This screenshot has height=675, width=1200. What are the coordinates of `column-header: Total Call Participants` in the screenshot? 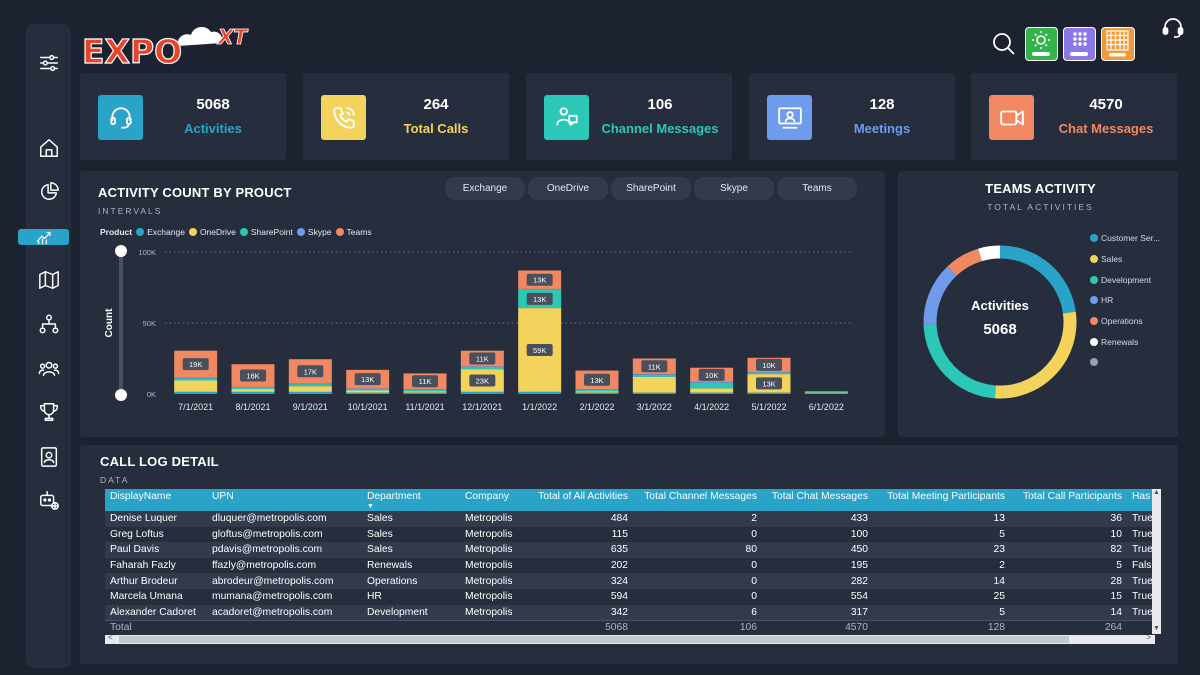 It's located at (1068, 500).